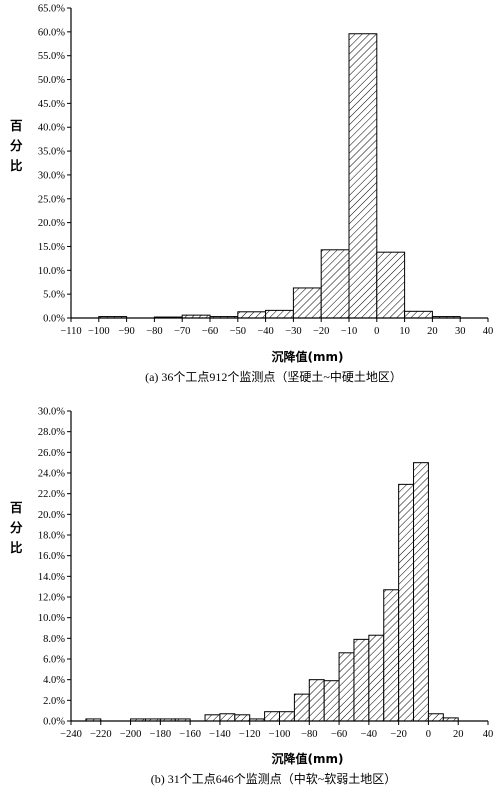 Image resolution: width=500 pixels, height=790 pixels. Describe the element at coordinates (250, 734) in the screenshot. I see `x-tick-label: −120` at that location.